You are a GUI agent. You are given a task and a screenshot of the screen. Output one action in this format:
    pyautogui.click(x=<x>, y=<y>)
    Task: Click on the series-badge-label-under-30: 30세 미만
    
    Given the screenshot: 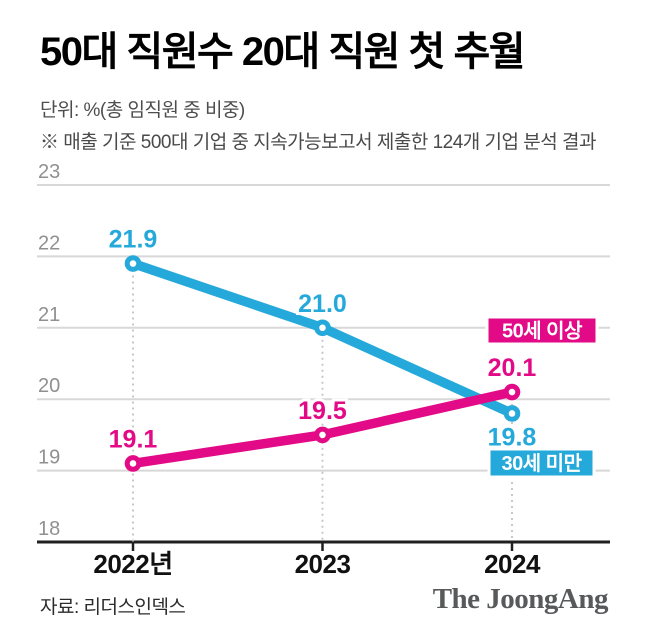 What is the action you would take?
    pyautogui.click(x=541, y=463)
    